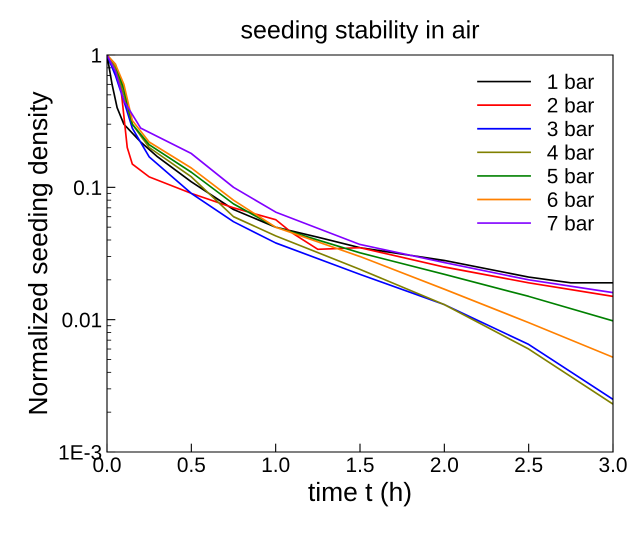 The width and height of the screenshot is (639, 534). I want to click on legend-label: 3 bar, so click(571, 128).